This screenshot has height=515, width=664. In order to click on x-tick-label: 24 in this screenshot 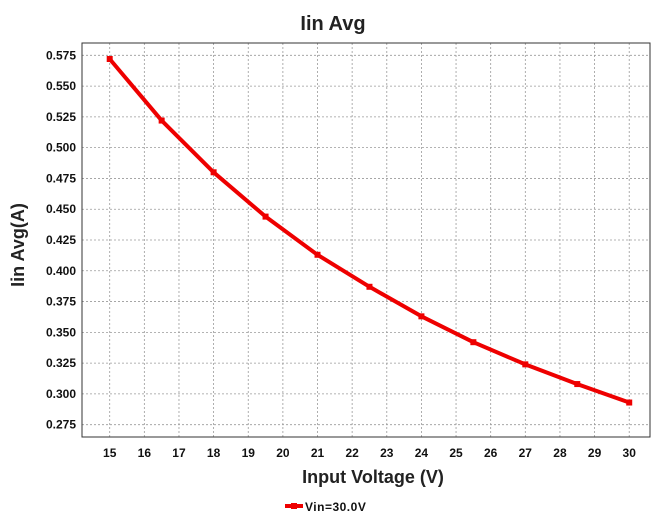, I will do `click(422, 453)`.